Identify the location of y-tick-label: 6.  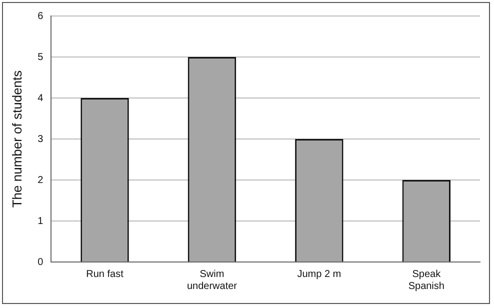
(41, 16).